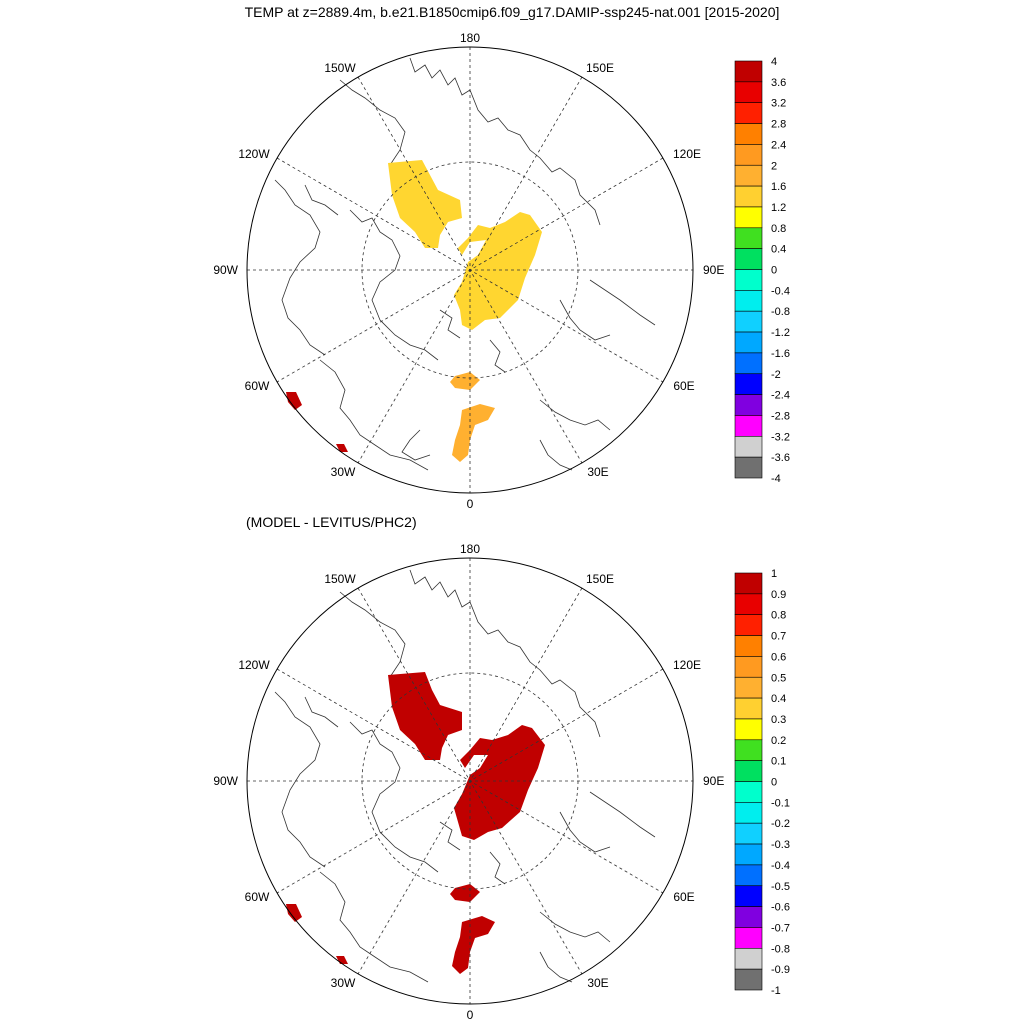 This screenshot has height=1024, width=1024. I want to click on top-colorbar-tick-label: 3.6, so click(778, 83).